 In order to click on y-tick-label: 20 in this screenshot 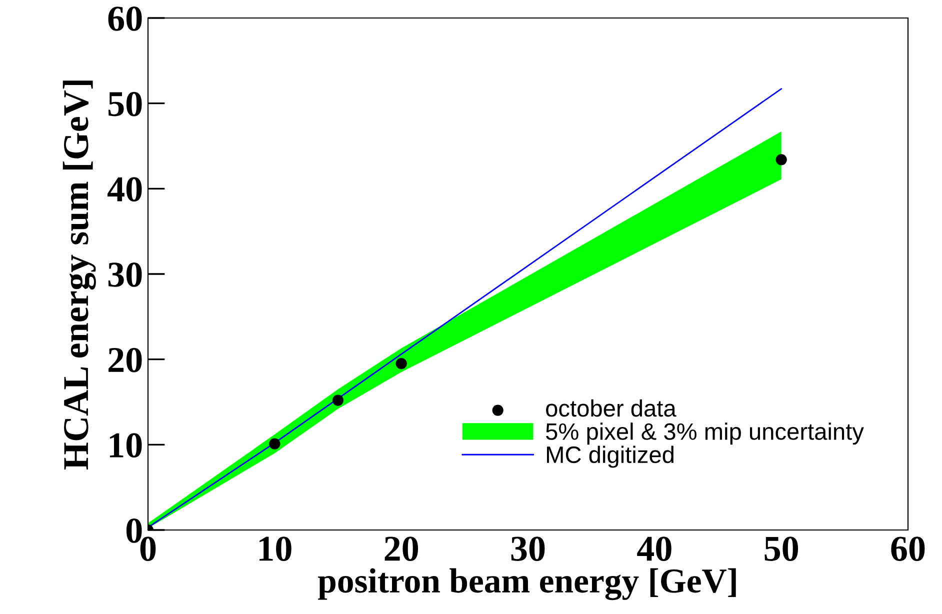, I will do `click(125, 360)`.